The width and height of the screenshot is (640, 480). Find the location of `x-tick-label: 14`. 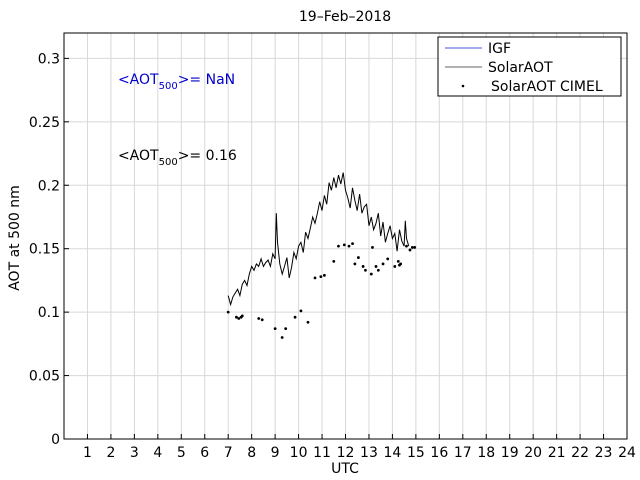

x-tick-label: 14 is located at coordinates (393, 453).